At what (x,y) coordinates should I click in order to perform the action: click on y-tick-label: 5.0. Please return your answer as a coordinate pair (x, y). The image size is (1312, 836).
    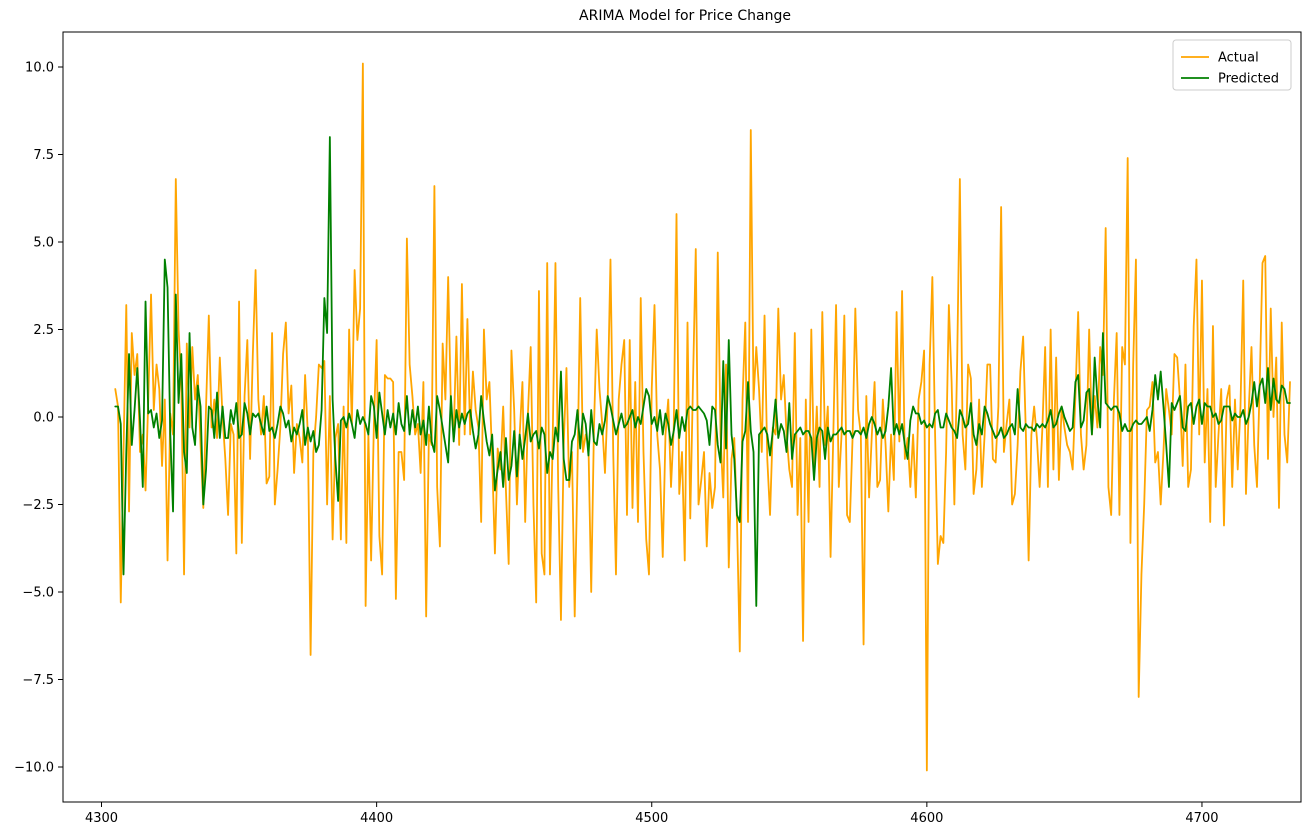
    Looking at the image, I should click on (43, 243).